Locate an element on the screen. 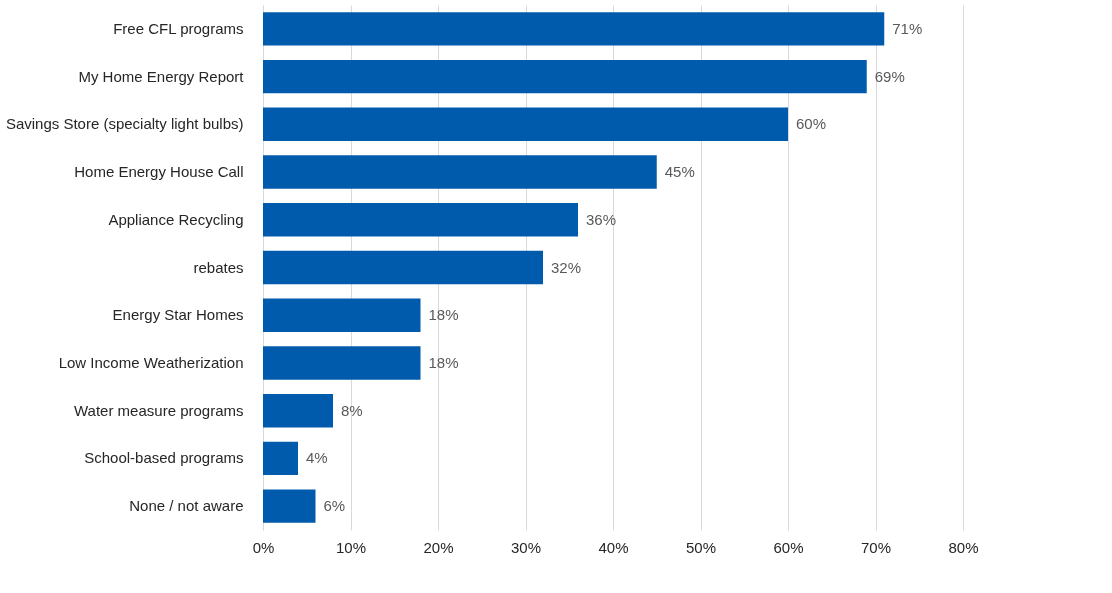 This screenshot has height=593, width=1112. data-label: 4% is located at coordinates (317, 458).